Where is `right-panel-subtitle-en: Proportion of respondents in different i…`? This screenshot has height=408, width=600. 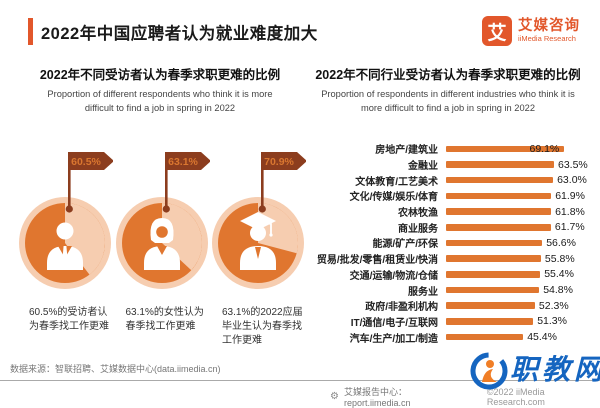
right-panel-subtitle-en: Proportion of respondents in different i… is located at coordinates (448, 101).